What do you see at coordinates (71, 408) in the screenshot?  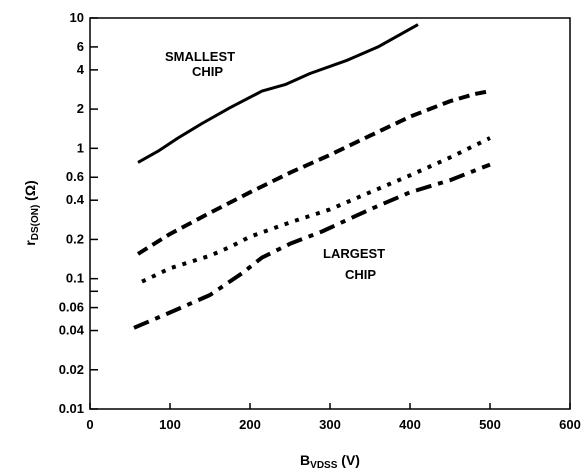 I see `y-tick-label: 0.01` at bounding box center [71, 408].